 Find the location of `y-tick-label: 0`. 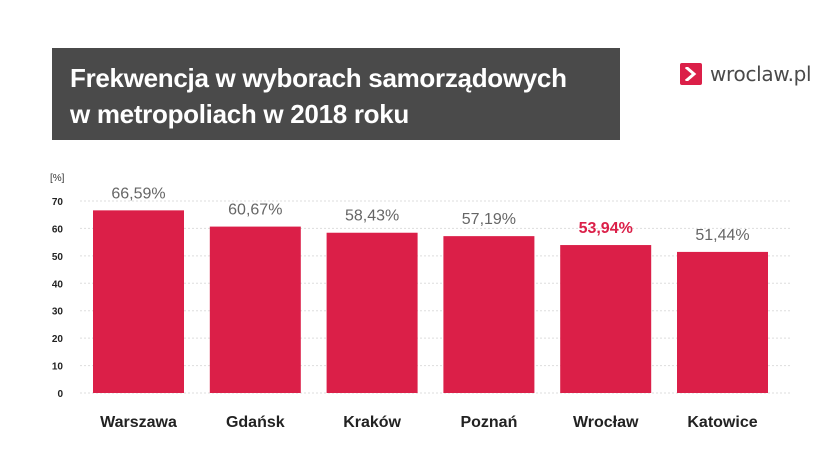

y-tick-label: 0 is located at coordinates (60, 394).